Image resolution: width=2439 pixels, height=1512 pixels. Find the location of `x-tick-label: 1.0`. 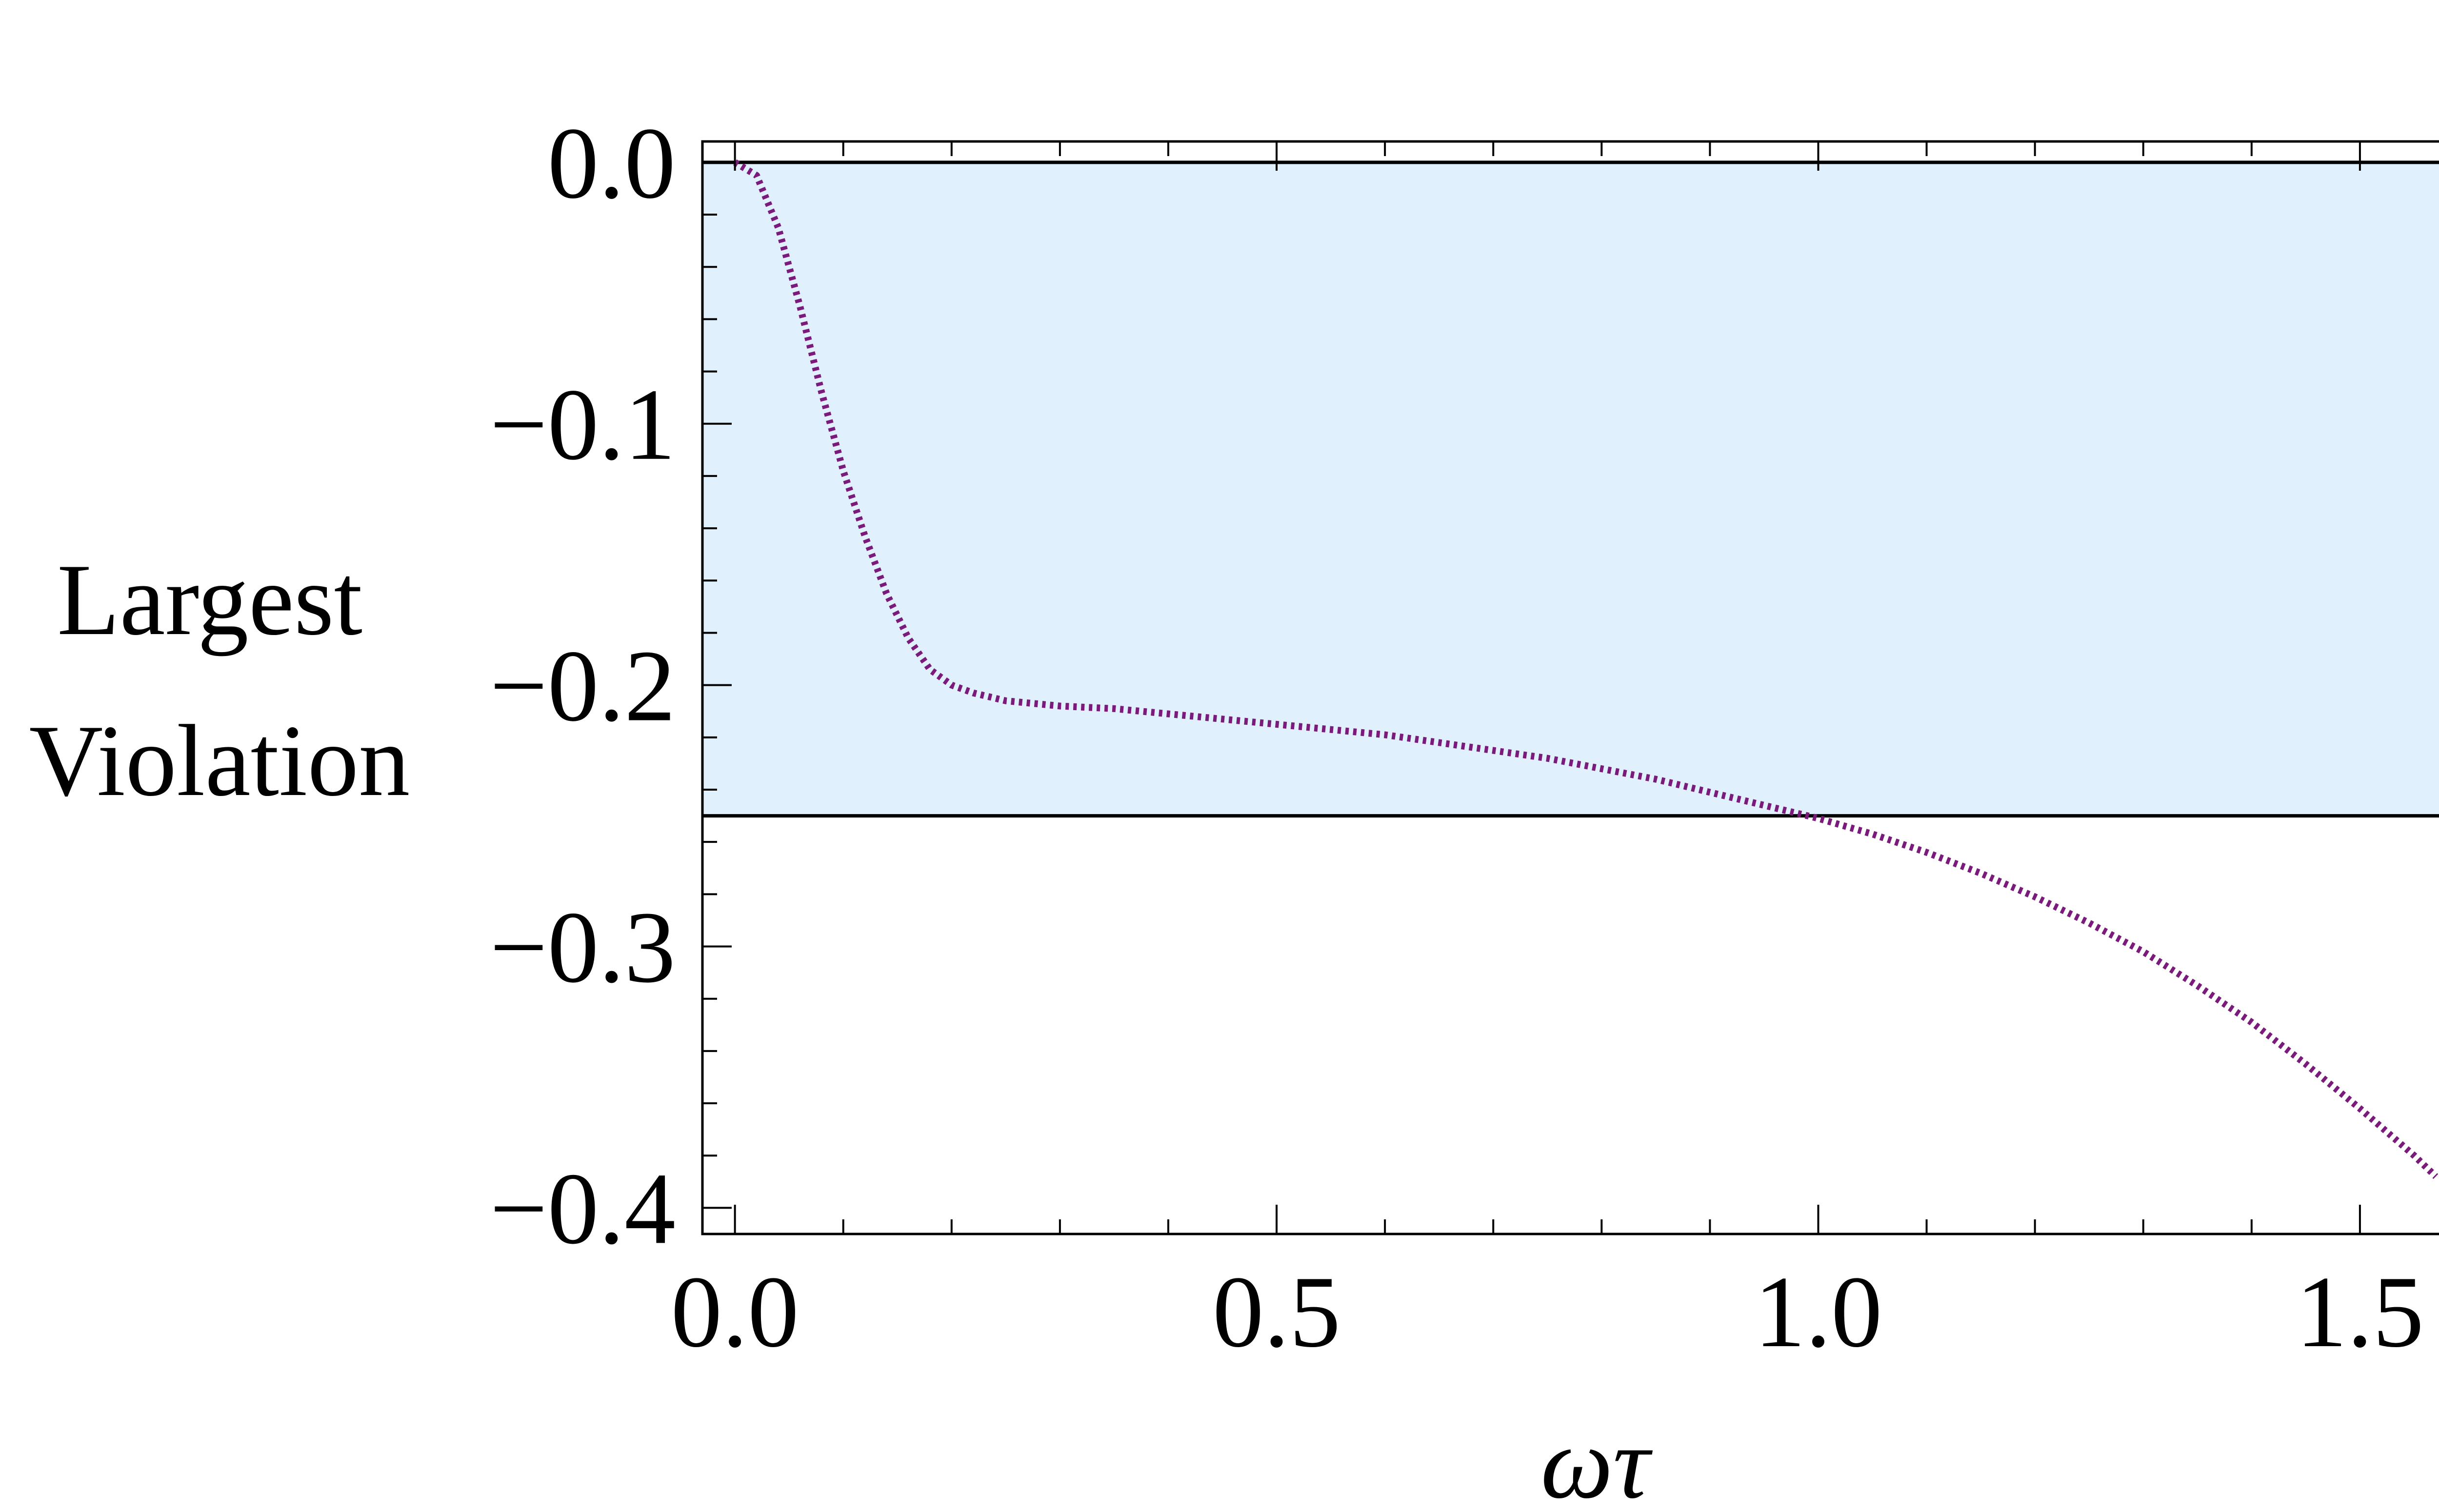

x-tick-label: 1.0 is located at coordinates (1818, 1312).